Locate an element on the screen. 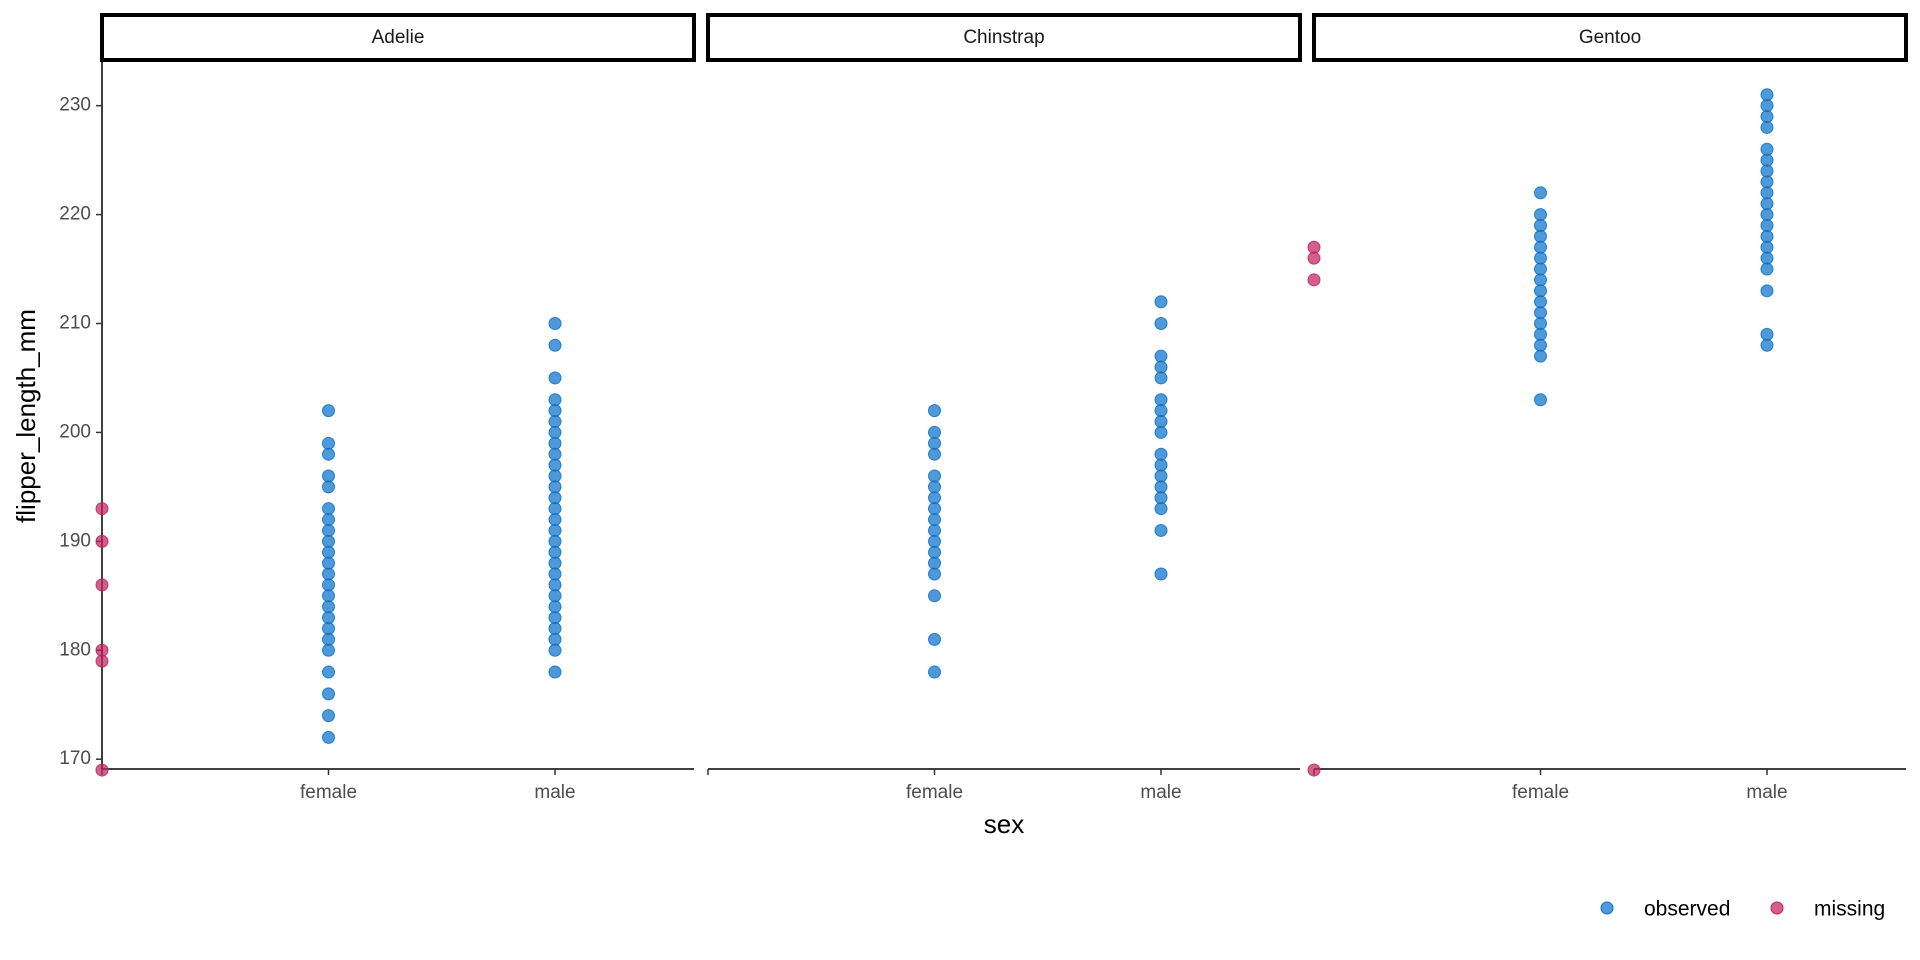 This screenshot has height=960, width=1920. y-axis-title: flipper_length_mm is located at coordinates (26, 416).